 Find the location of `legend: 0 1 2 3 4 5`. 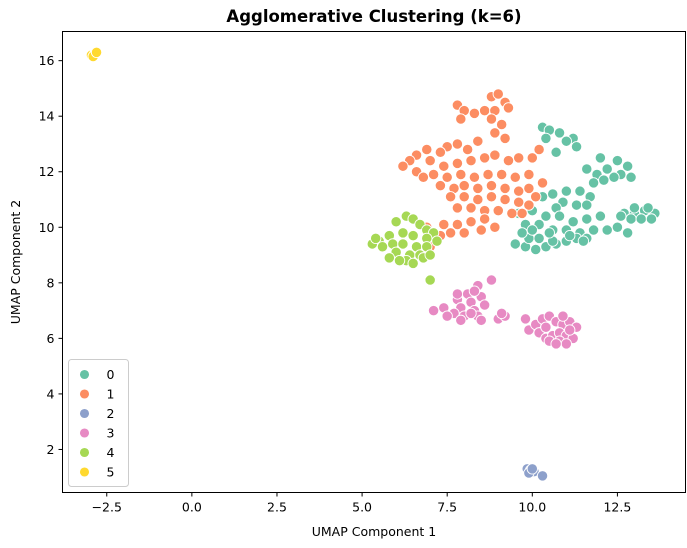

legend: 0 1 2 3 4 5 is located at coordinates (98, 423).